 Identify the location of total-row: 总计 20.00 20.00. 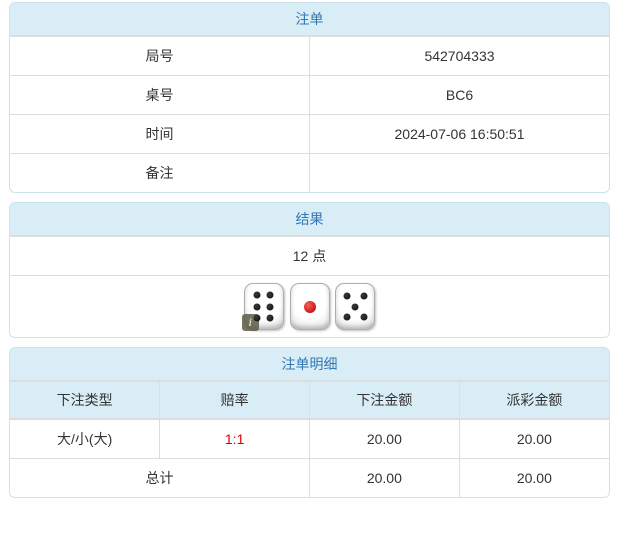
(309, 477).